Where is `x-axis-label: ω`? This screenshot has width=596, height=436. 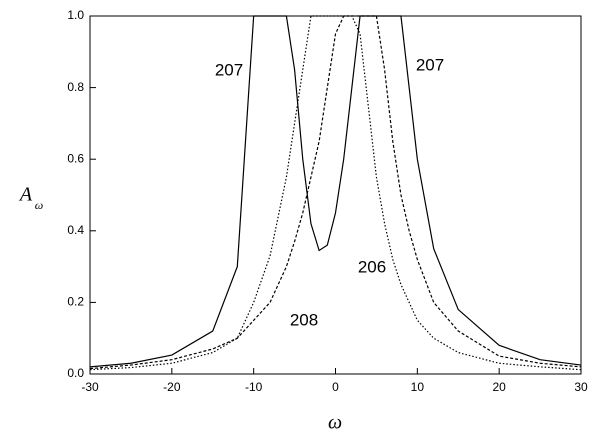
x-axis-label: ω is located at coordinates (335, 423).